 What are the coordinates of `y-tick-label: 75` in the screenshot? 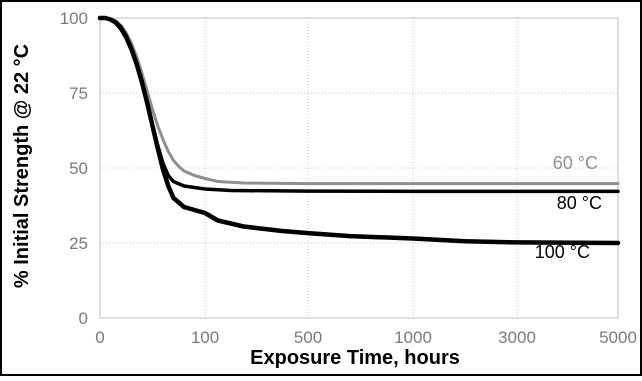 It's located at (78, 93).